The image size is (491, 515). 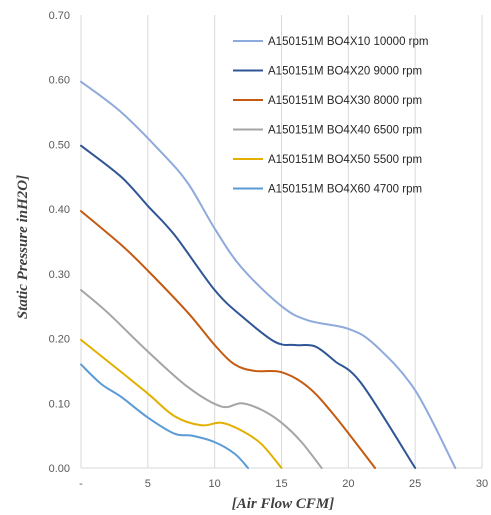 I want to click on legend-label: A150151M BO4X40 6500 rpm, so click(x=345, y=131).